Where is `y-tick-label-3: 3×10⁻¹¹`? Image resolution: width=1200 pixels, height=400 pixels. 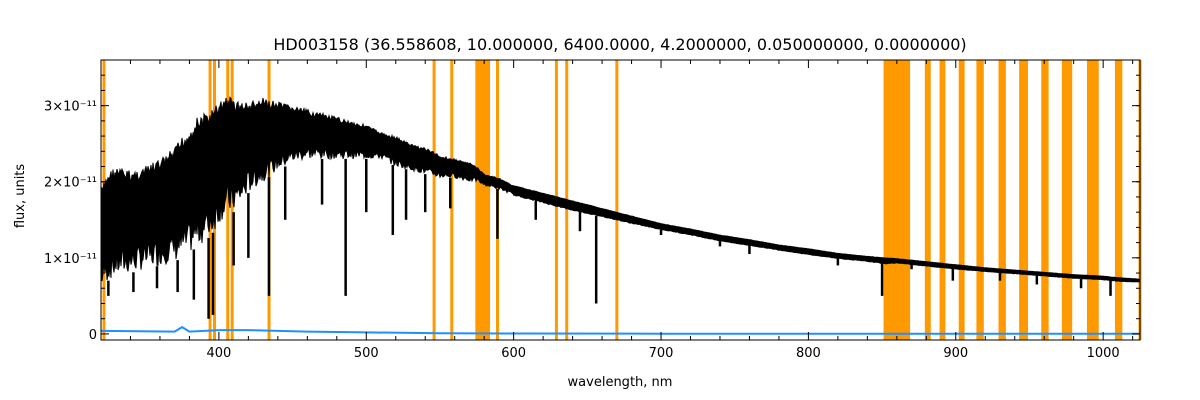 y-tick-label-3: 3×10⁻¹¹ is located at coordinates (70, 107).